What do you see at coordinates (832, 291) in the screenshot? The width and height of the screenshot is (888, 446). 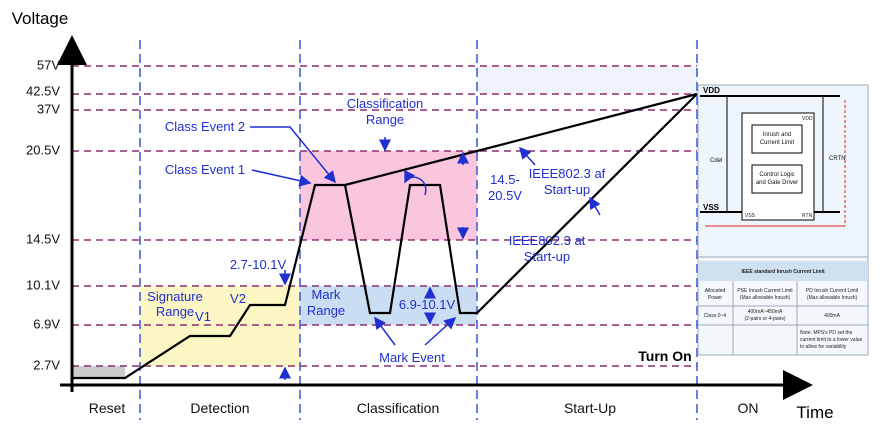 I see `table-header: PD Inrush Current Limit` at bounding box center [832, 291].